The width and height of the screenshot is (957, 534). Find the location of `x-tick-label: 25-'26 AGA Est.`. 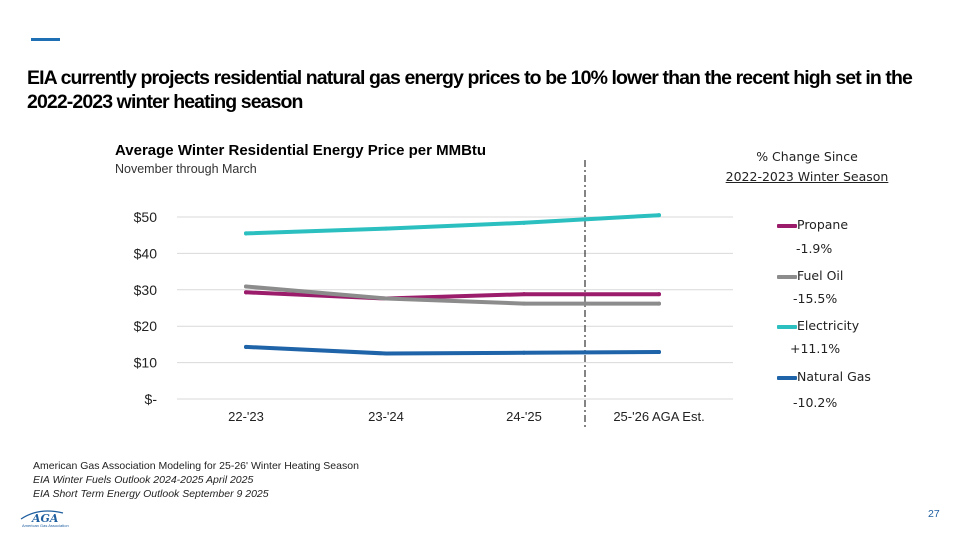

x-tick-label: 25-'26 AGA Est. is located at coordinates (658, 416).